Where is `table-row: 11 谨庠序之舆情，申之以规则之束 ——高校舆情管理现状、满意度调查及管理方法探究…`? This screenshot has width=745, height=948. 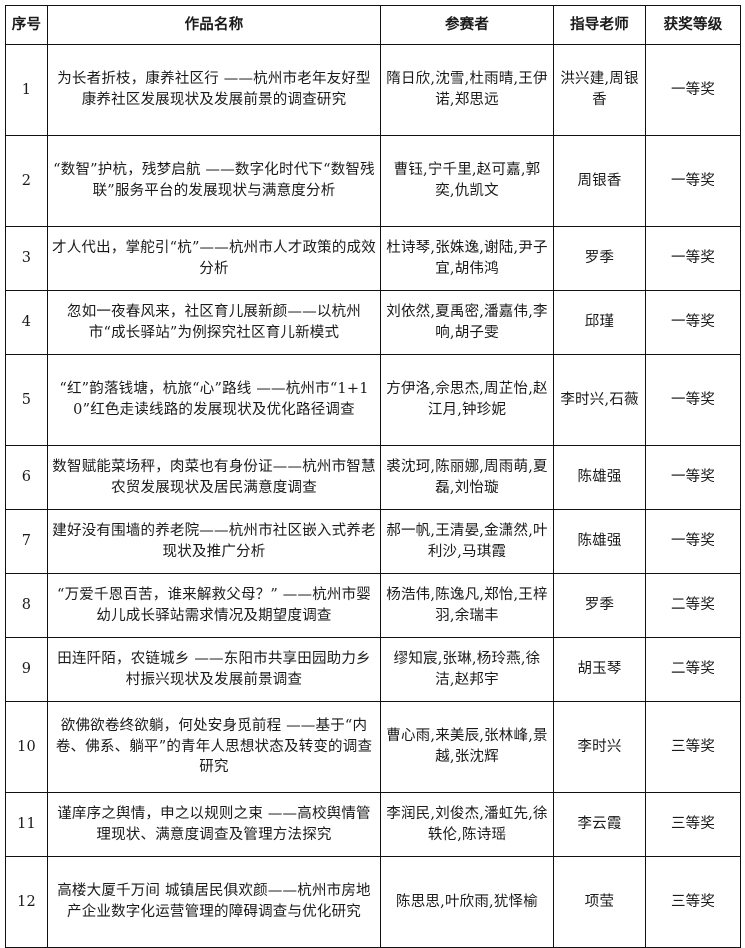
table-row: 11 谨庠序之舆情，申之以规则之束 ——高校舆情管理现状、满意度调查及管理方法探究… is located at coordinates (373, 824).